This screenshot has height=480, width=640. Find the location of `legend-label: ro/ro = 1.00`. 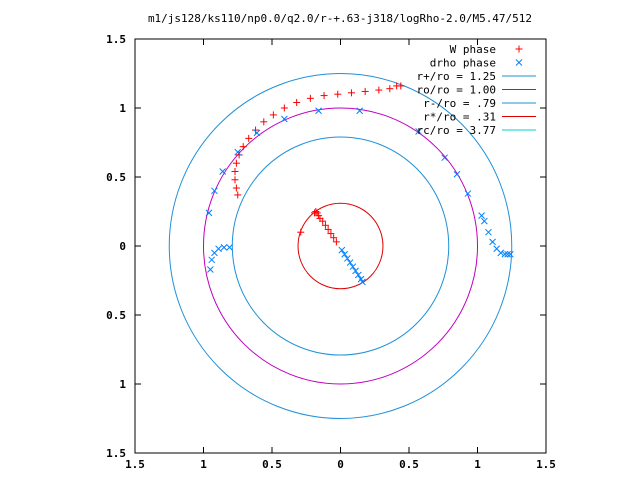

legend-label: ro/ro = 1.00 is located at coordinates (456, 90).